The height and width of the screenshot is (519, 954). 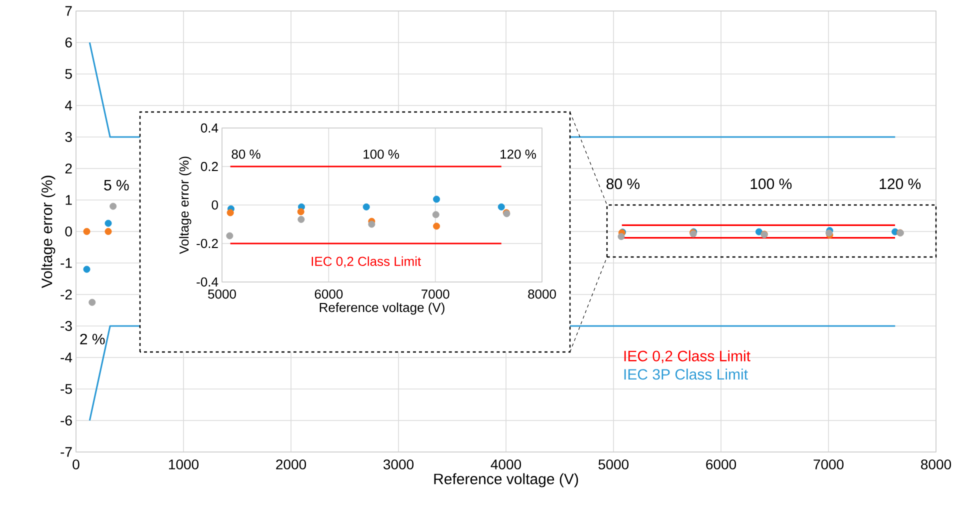 I want to click on y-tick-label: -1, so click(x=66, y=263).